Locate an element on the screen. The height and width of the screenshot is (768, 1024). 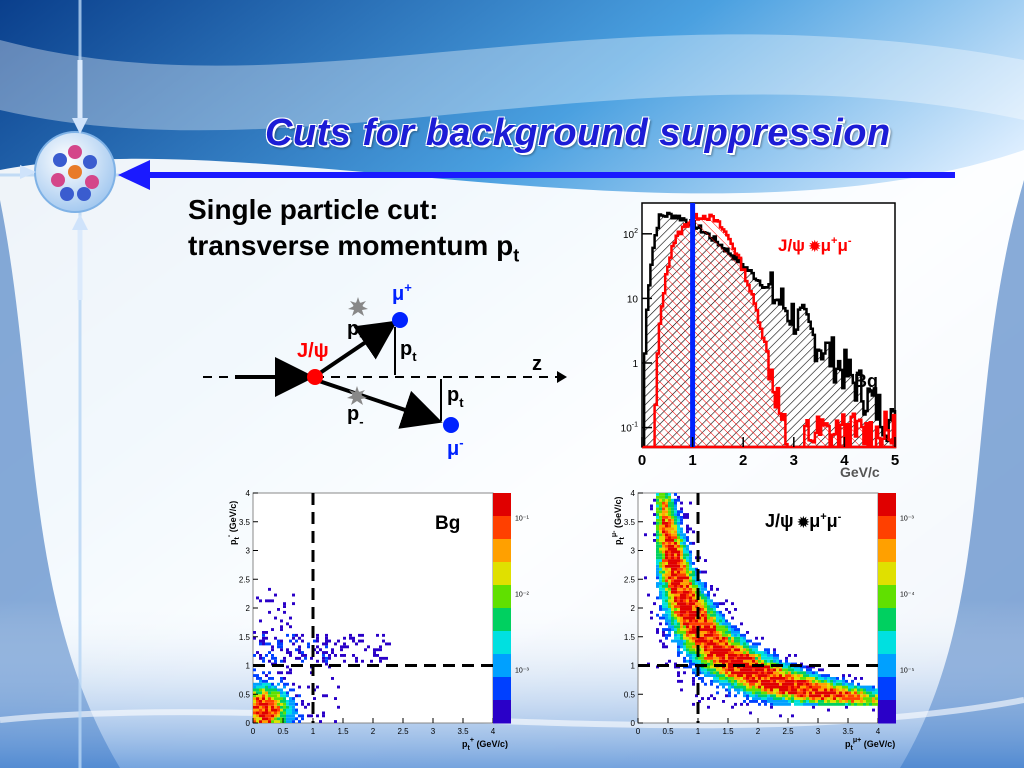
scatter-y-tick-label: 3.5 is located at coordinates (245, 522).